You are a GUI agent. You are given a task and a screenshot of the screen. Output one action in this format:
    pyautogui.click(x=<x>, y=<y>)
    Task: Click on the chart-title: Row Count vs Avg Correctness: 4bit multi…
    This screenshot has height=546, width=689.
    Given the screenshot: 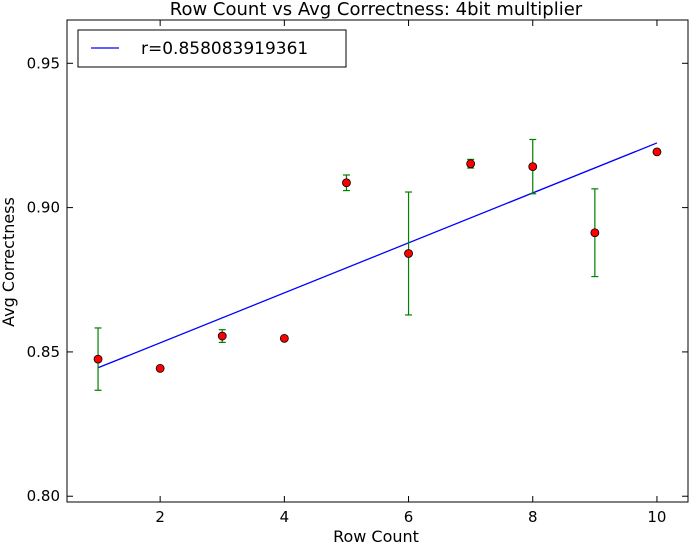 What is the action you would take?
    pyautogui.click(x=376, y=10)
    